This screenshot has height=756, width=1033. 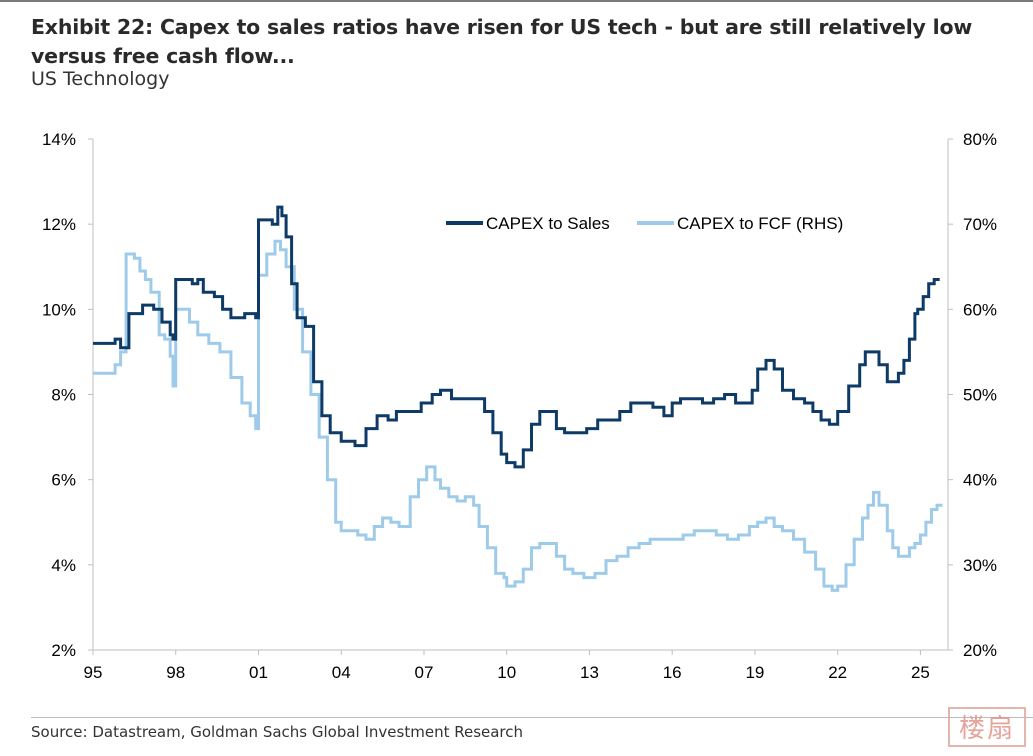 What do you see at coordinates (837, 672) in the screenshot?
I see `x-tick-label: 22` at bounding box center [837, 672].